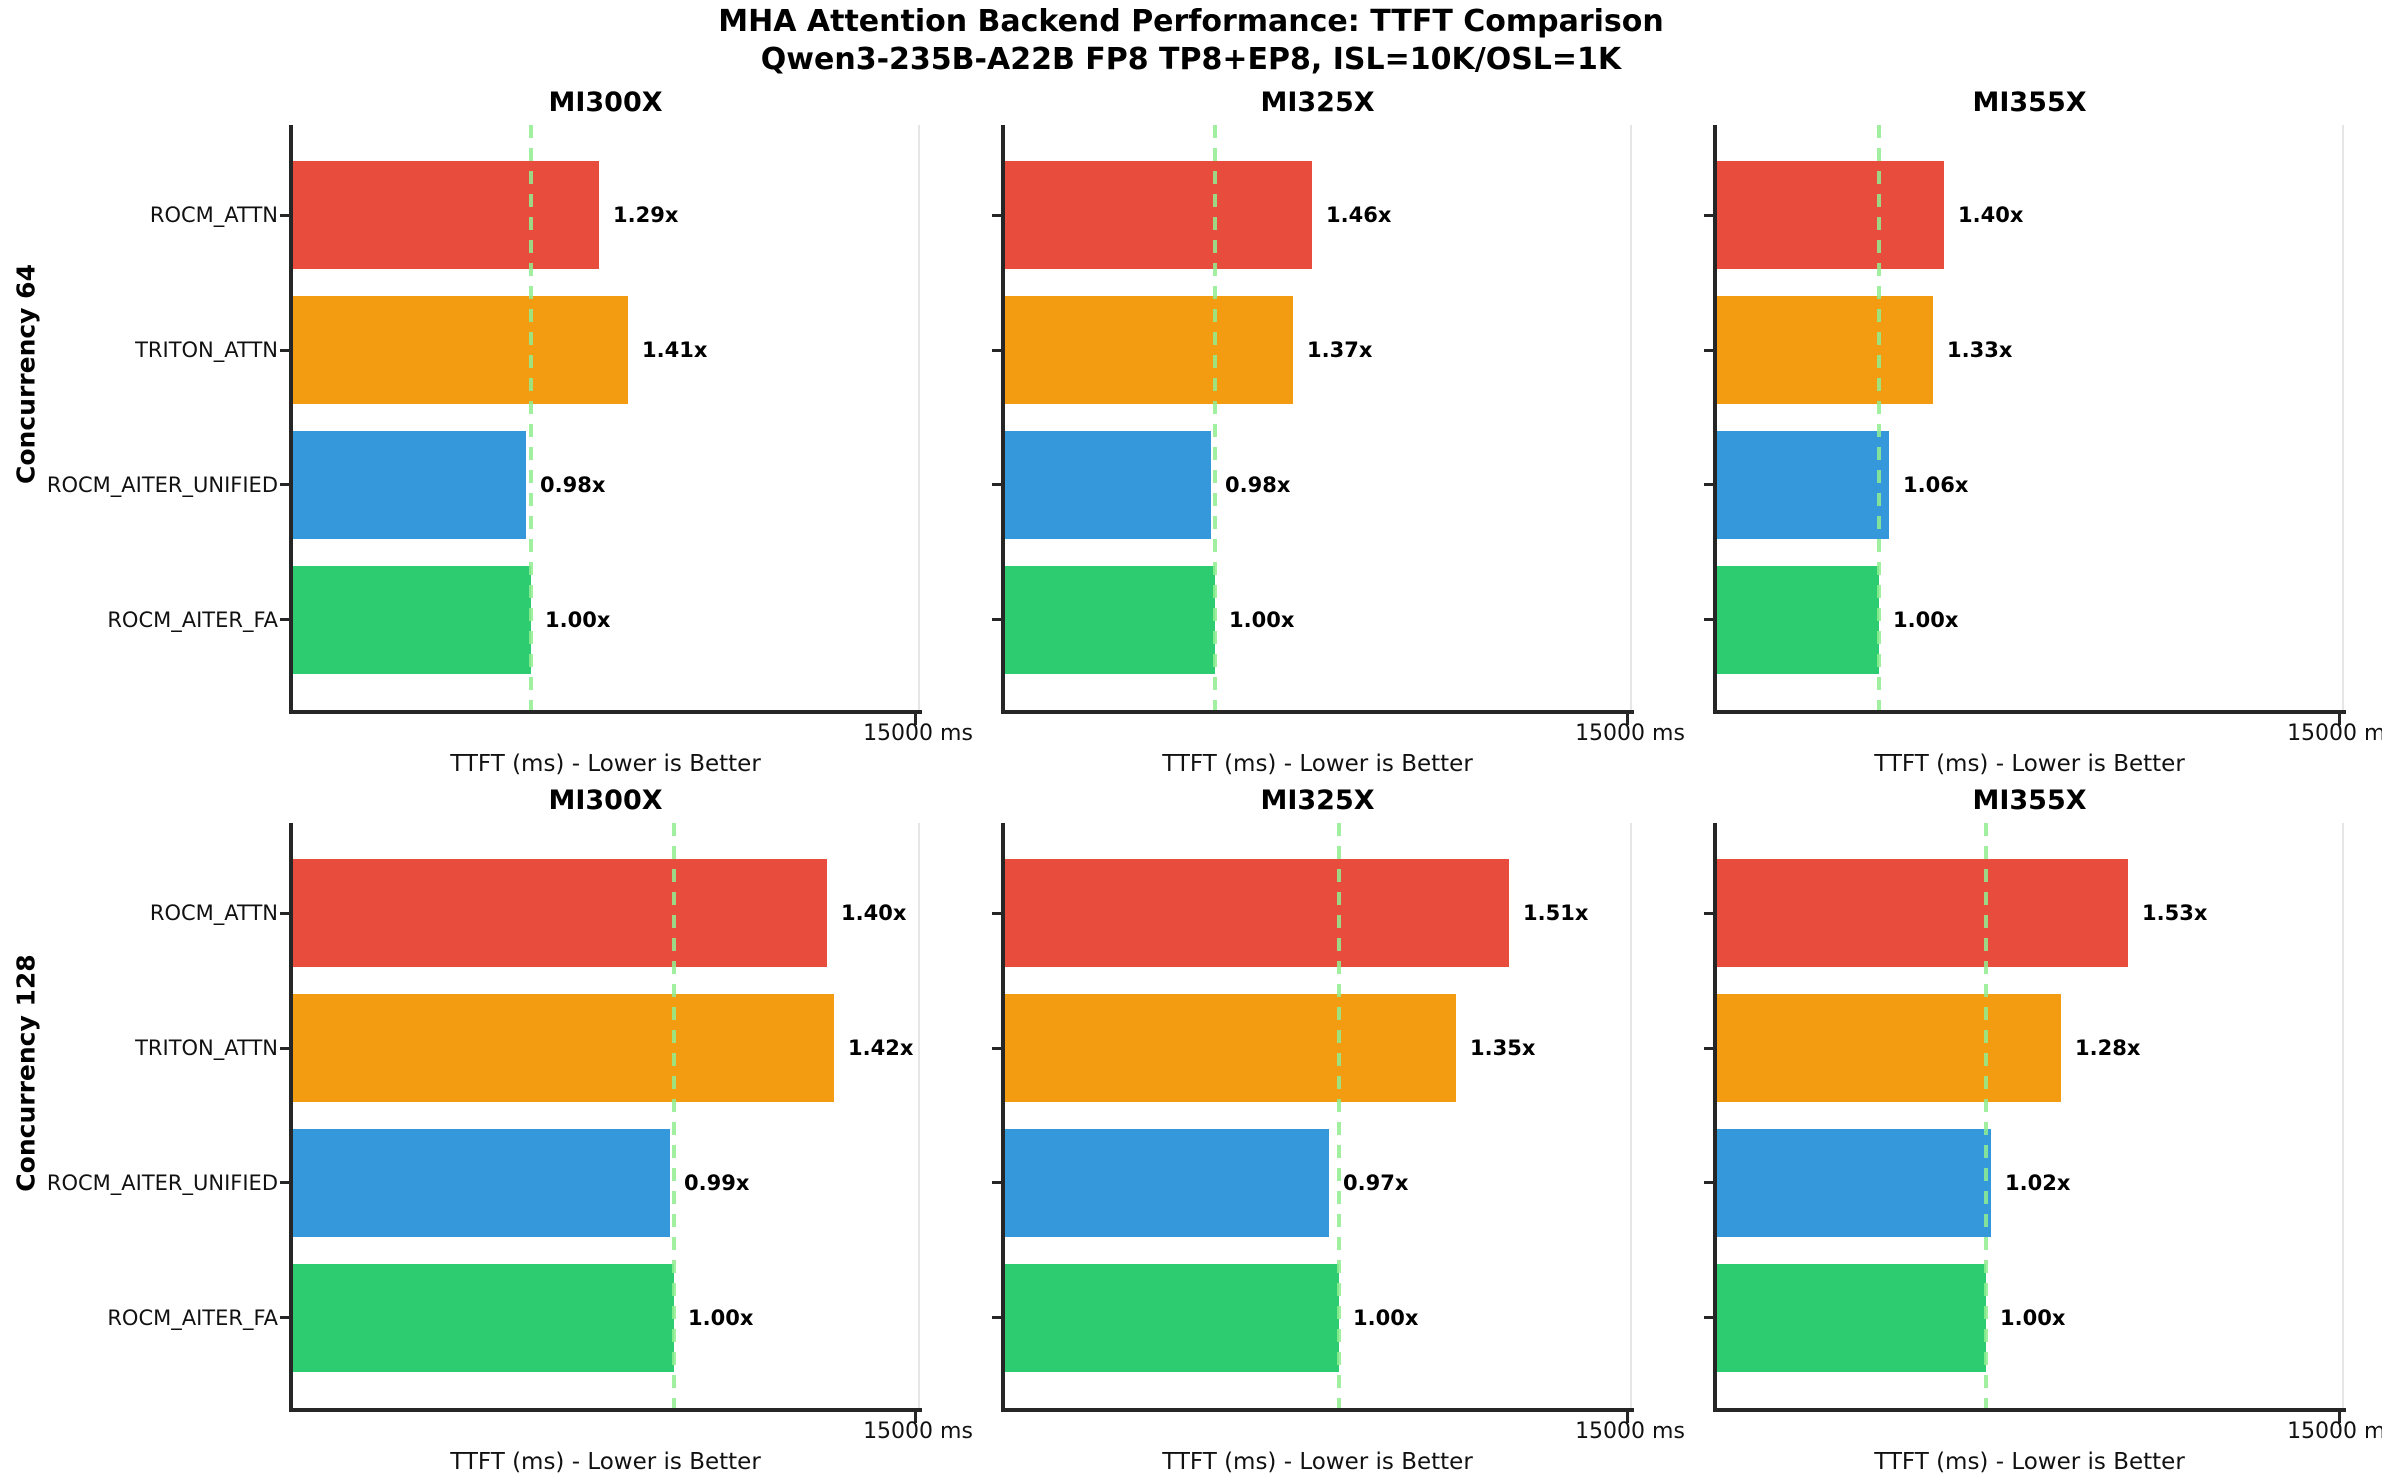 The height and width of the screenshot is (1475, 2382). What do you see at coordinates (206, 350) in the screenshot?
I see `y-tick-label-triton_attn: TRITON_ATTN` at bounding box center [206, 350].